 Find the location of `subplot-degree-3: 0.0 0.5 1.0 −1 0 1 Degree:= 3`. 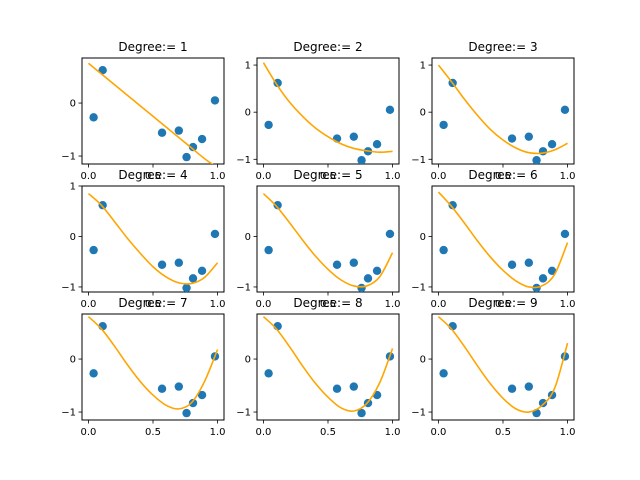

subplot-degree-3: 0.0 0.5 1.0 −1 0 1 Degree:= 3 is located at coordinates (493, 111).